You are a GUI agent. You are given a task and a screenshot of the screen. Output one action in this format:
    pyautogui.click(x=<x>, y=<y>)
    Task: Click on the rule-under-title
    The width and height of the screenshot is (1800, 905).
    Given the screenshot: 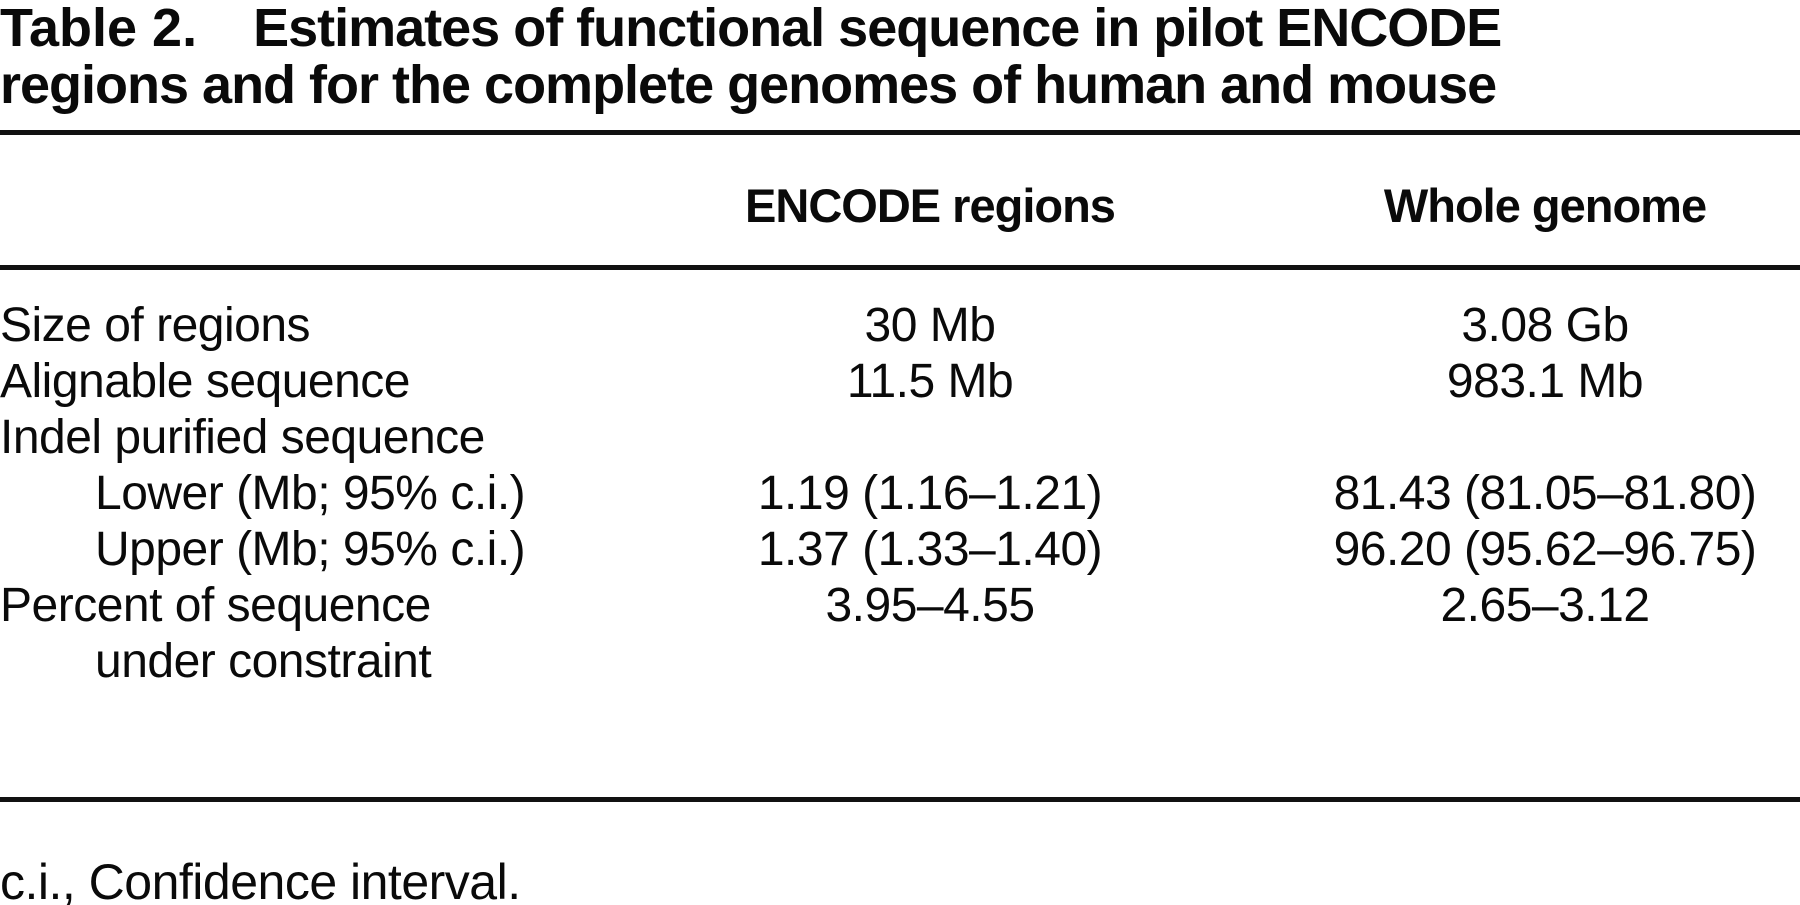 What is the action you would take?
    pyautogui.click(x=900, y=132)
    